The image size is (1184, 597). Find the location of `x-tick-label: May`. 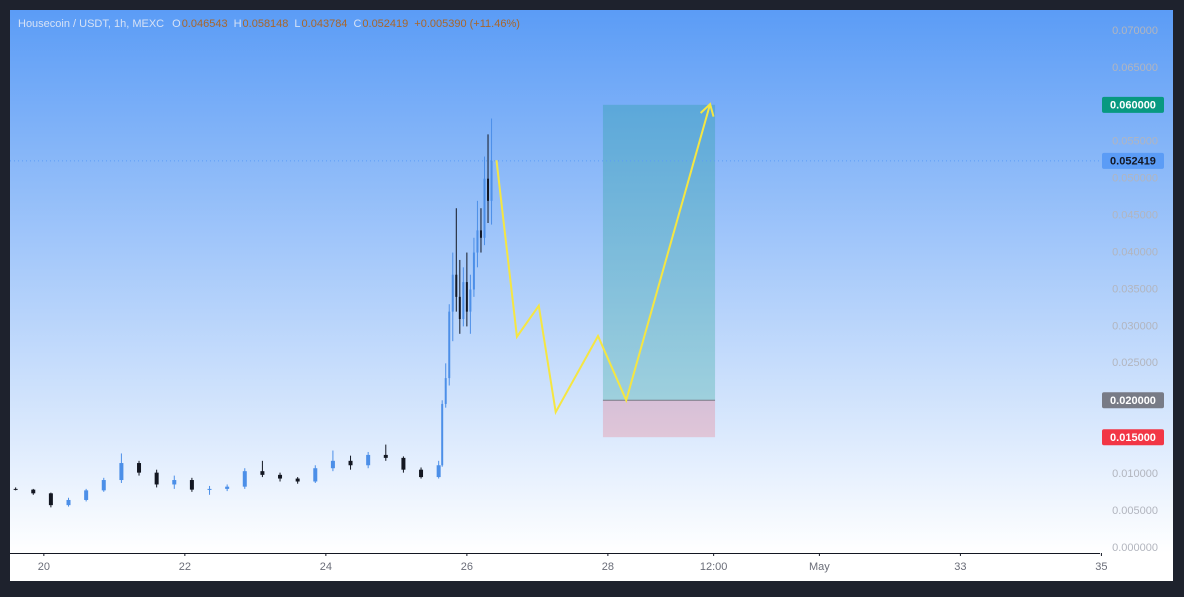

x-tick-label: May is located at coordinates (819, 567).